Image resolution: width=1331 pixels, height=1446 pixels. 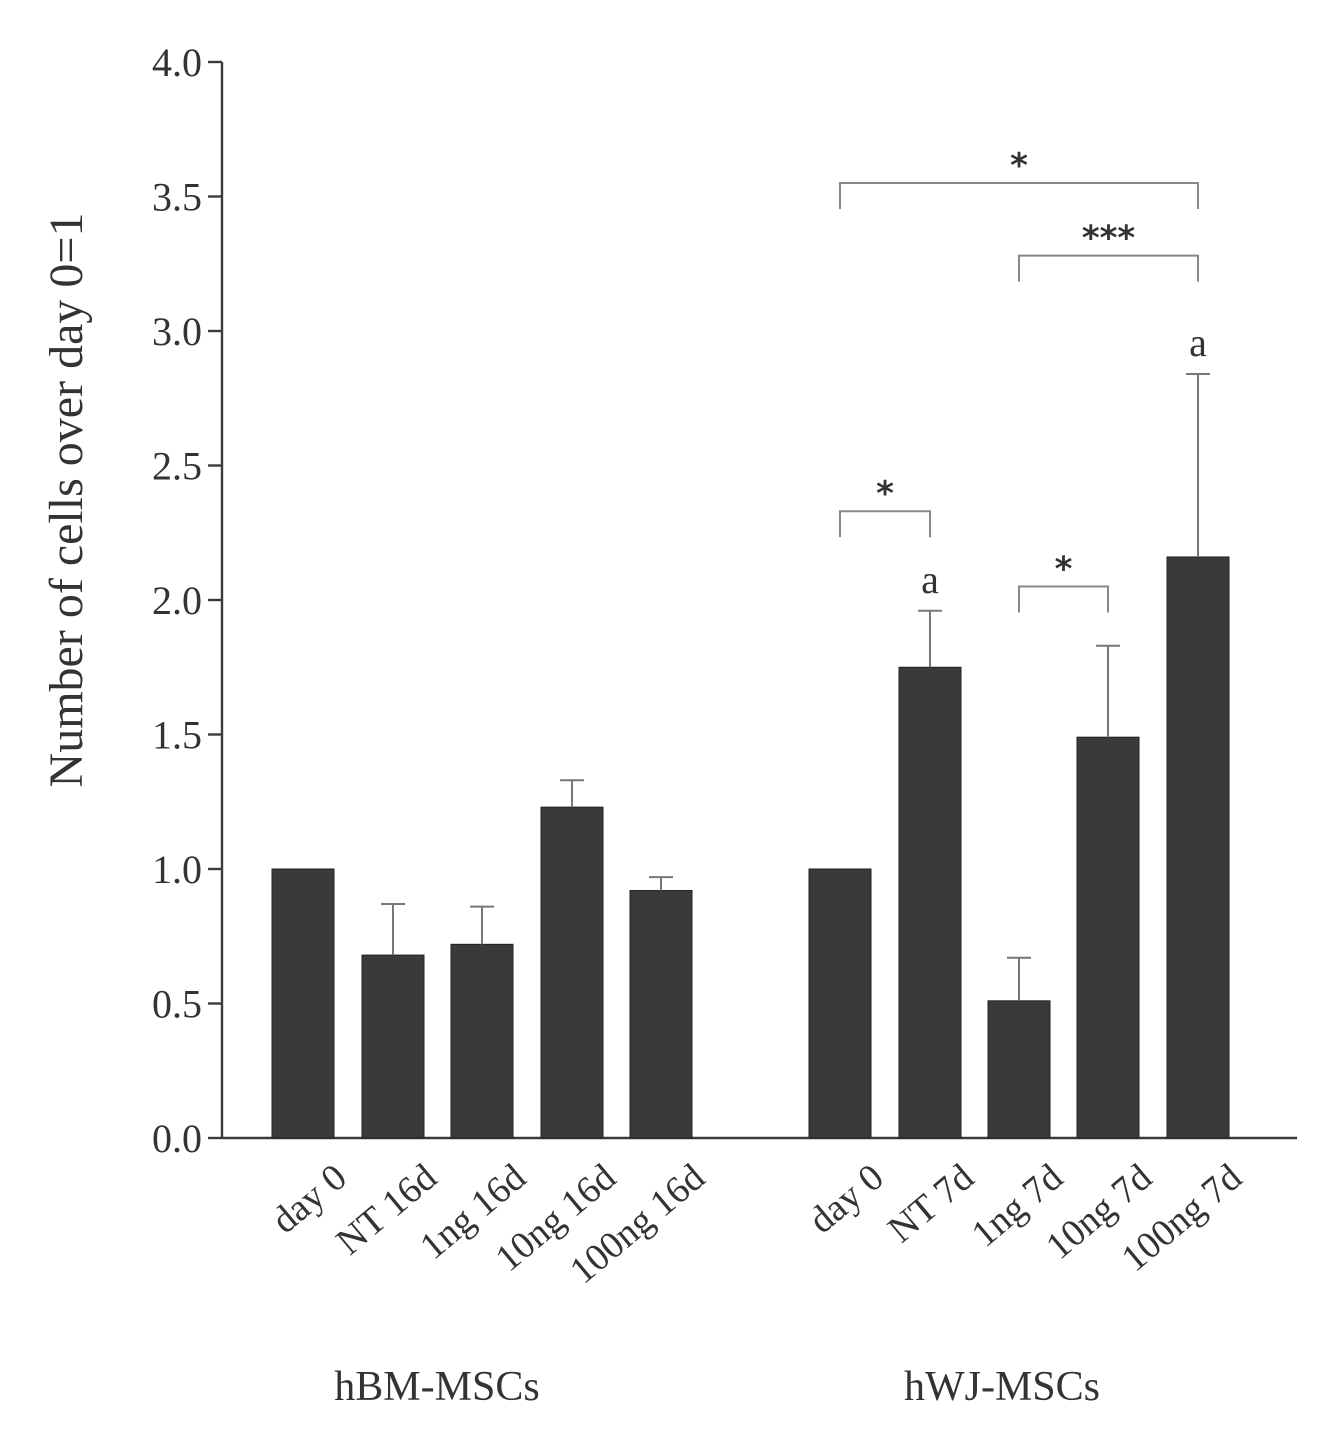 What do you see at coordinates (1064, 570) in the screenshot?
I see `significance-label-3: *` at bounding box center [1064, 570].